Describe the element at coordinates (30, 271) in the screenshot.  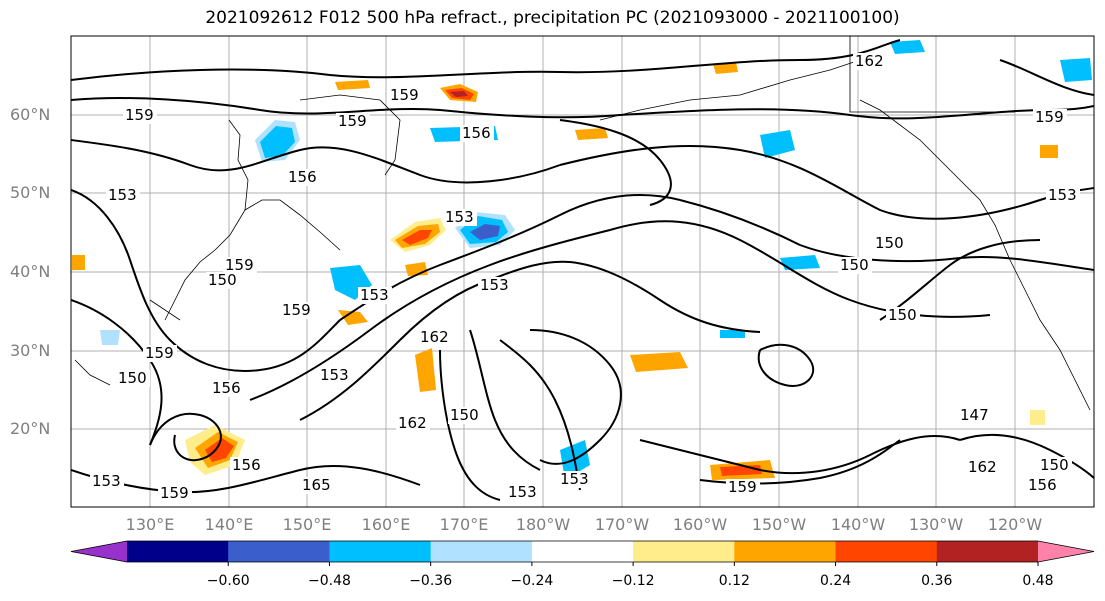
I see `latitude-label: 40°N` at that location.